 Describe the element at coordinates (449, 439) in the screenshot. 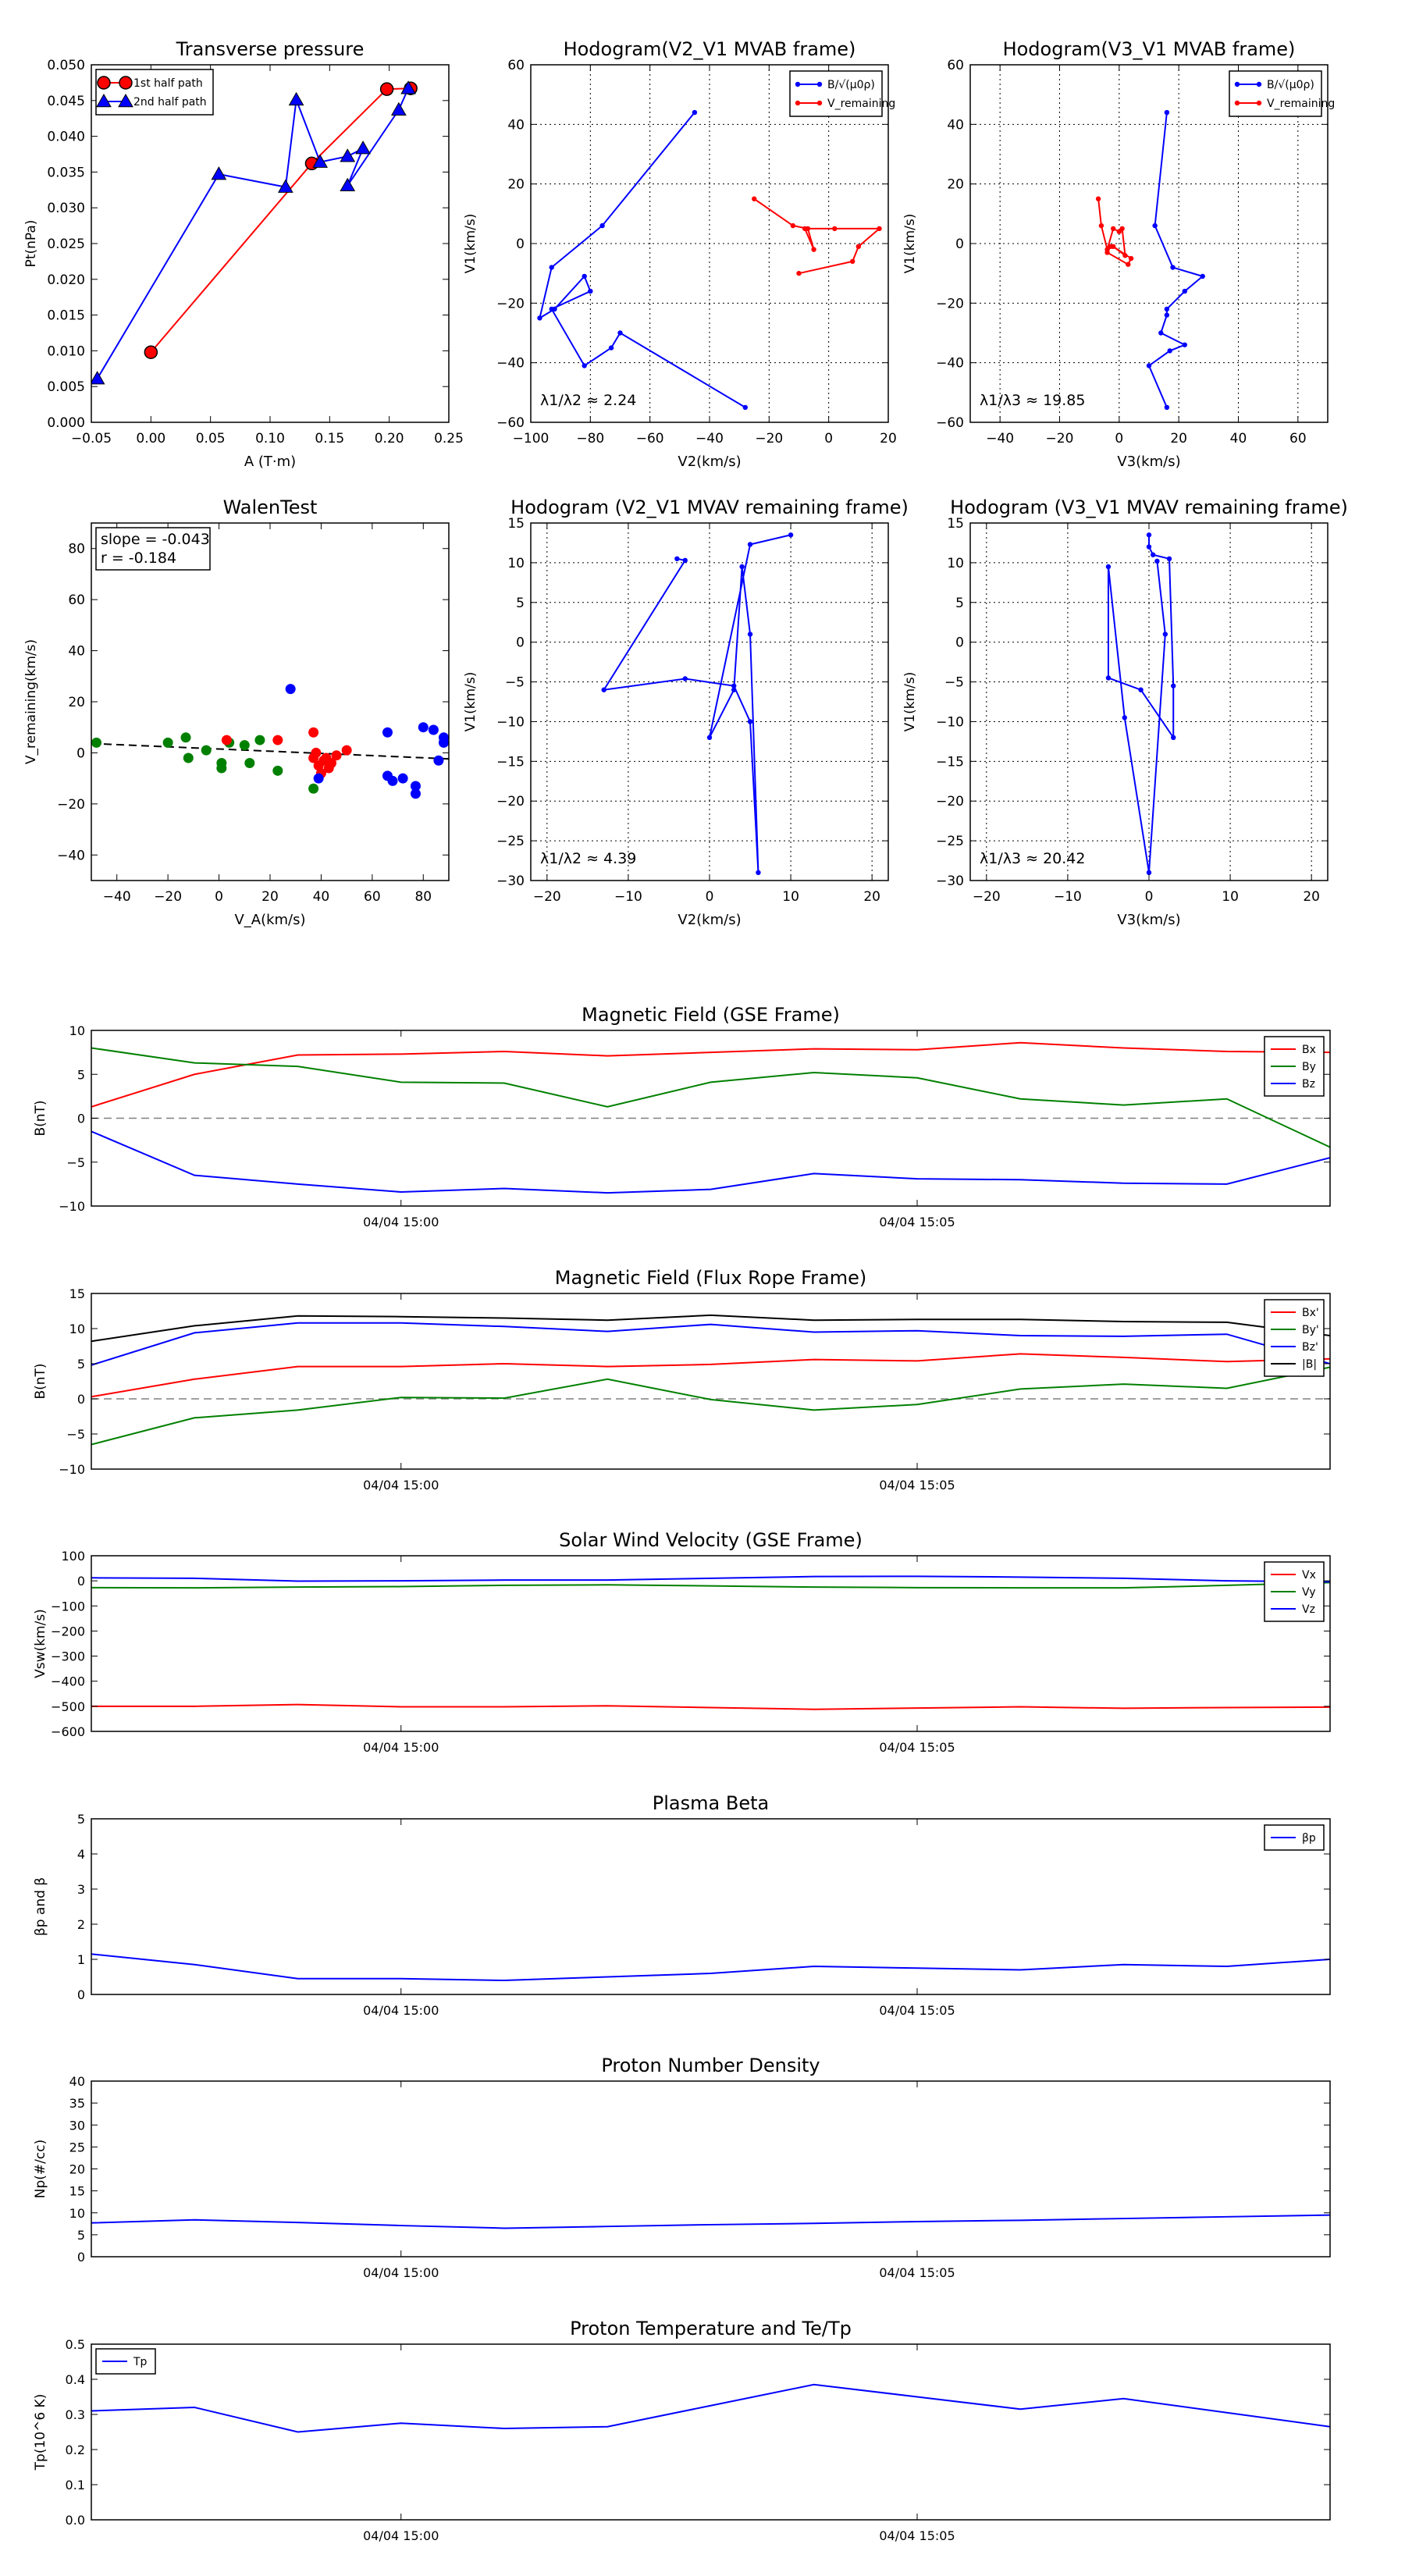

I see `x-tick-label: 0.25` at that location.